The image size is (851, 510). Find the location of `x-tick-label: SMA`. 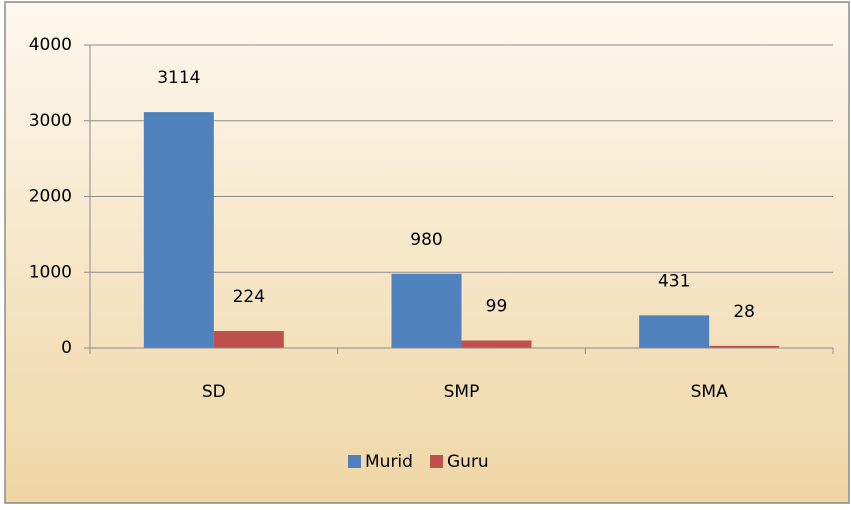

x-tick-label: SMA is located at coordinates (709, 392).